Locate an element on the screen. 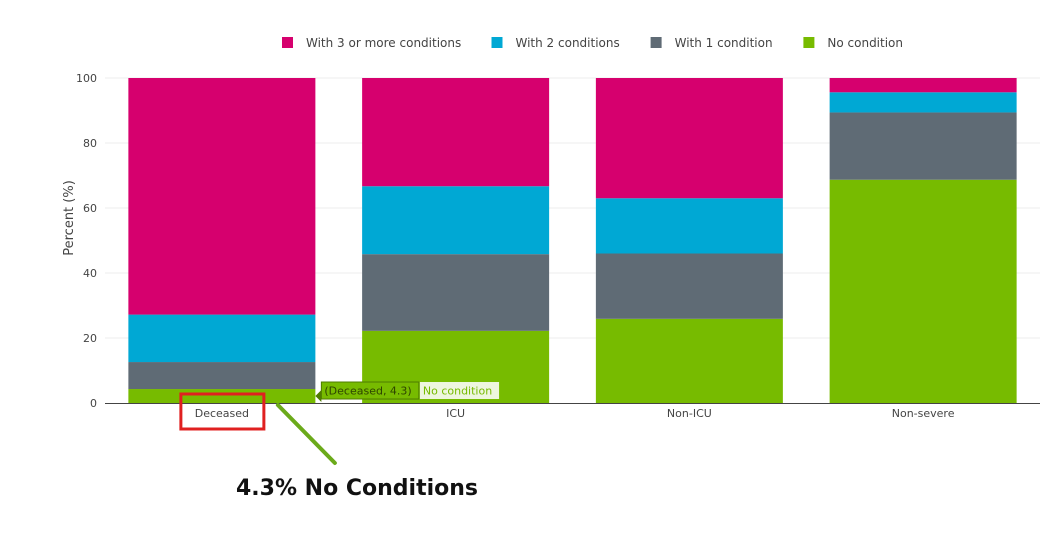 The image size is (1040, 536). tooltip-pointer is located at coordinates (318, 396).